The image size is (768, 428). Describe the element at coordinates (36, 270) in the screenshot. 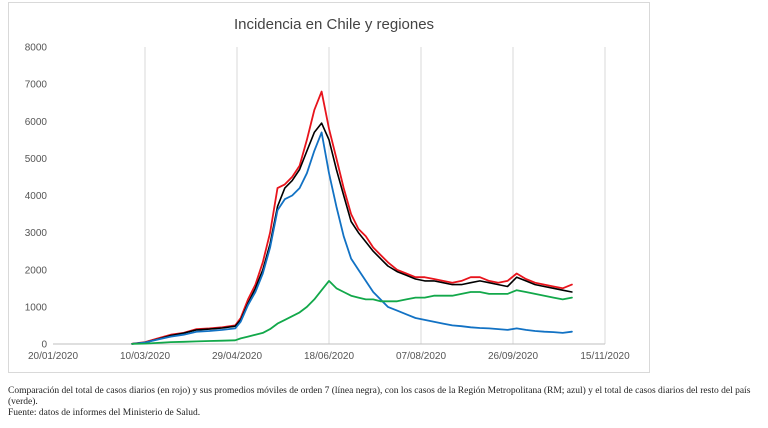

I see `y-tick-label: 2000` at that location.